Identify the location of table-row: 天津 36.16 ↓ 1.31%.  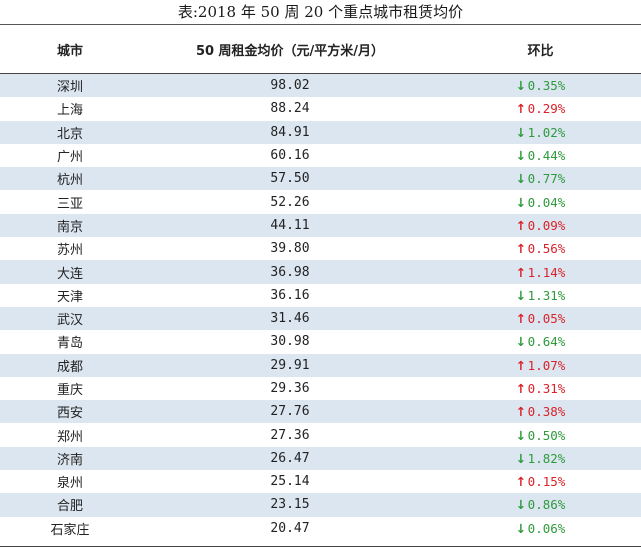
(320, 295).